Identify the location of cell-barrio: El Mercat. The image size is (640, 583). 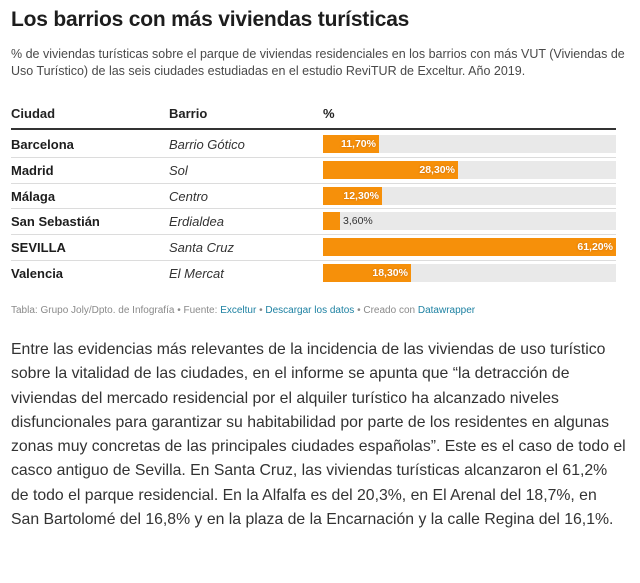
(196, 273).